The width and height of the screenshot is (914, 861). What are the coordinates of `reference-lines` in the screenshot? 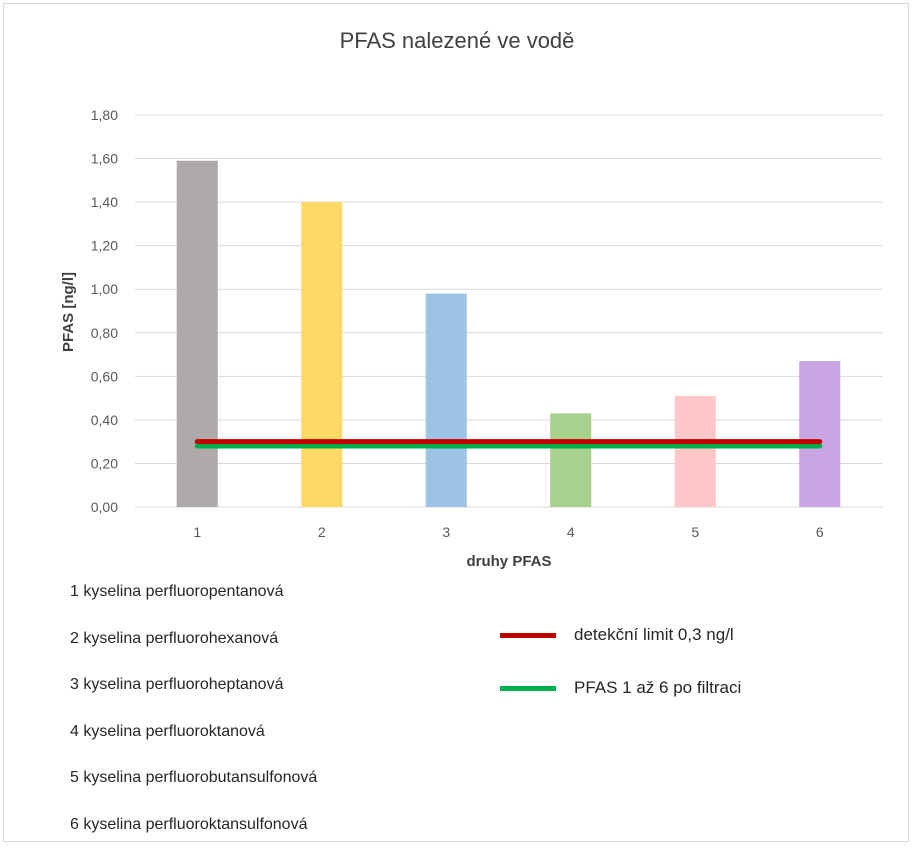 It's located at (508, 444).